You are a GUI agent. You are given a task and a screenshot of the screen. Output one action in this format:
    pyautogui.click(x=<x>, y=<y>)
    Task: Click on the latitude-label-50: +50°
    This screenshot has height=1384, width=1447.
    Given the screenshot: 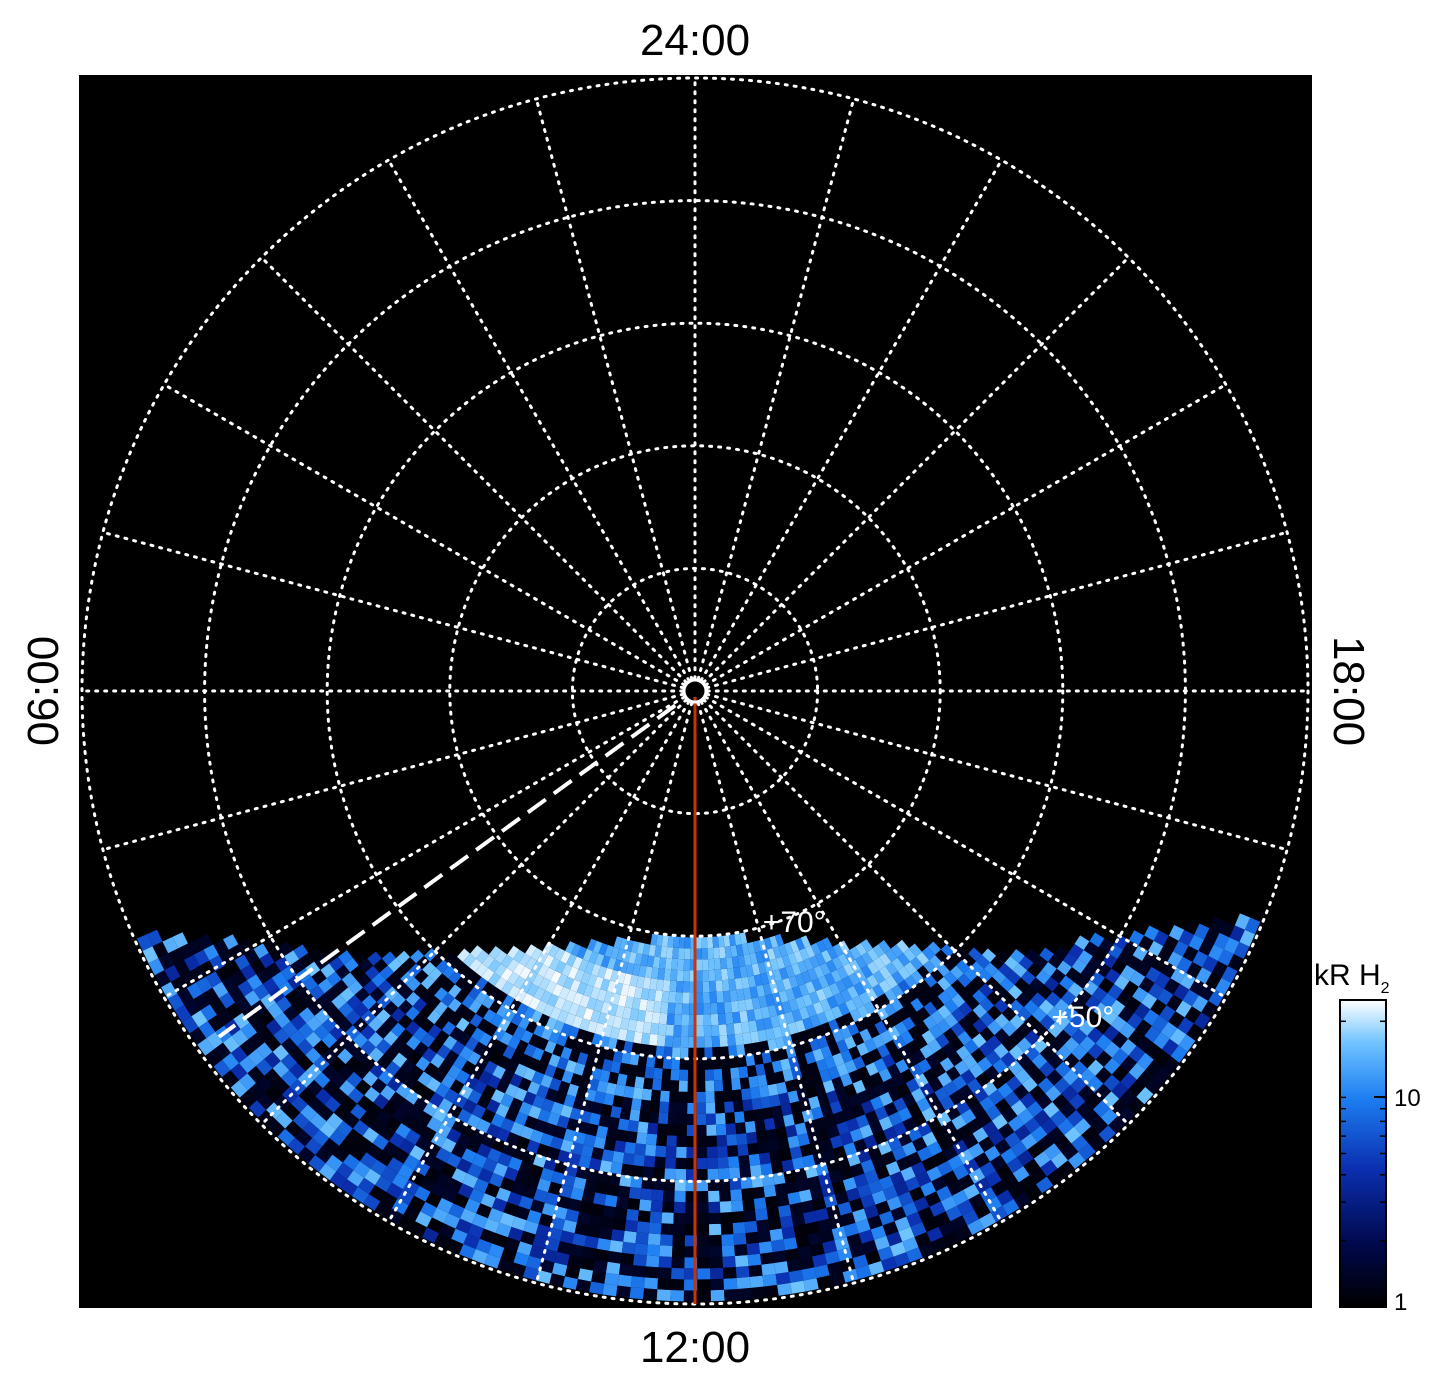 What is the action you would take?
    pyautogui.click(x=1082, y=1017)
    